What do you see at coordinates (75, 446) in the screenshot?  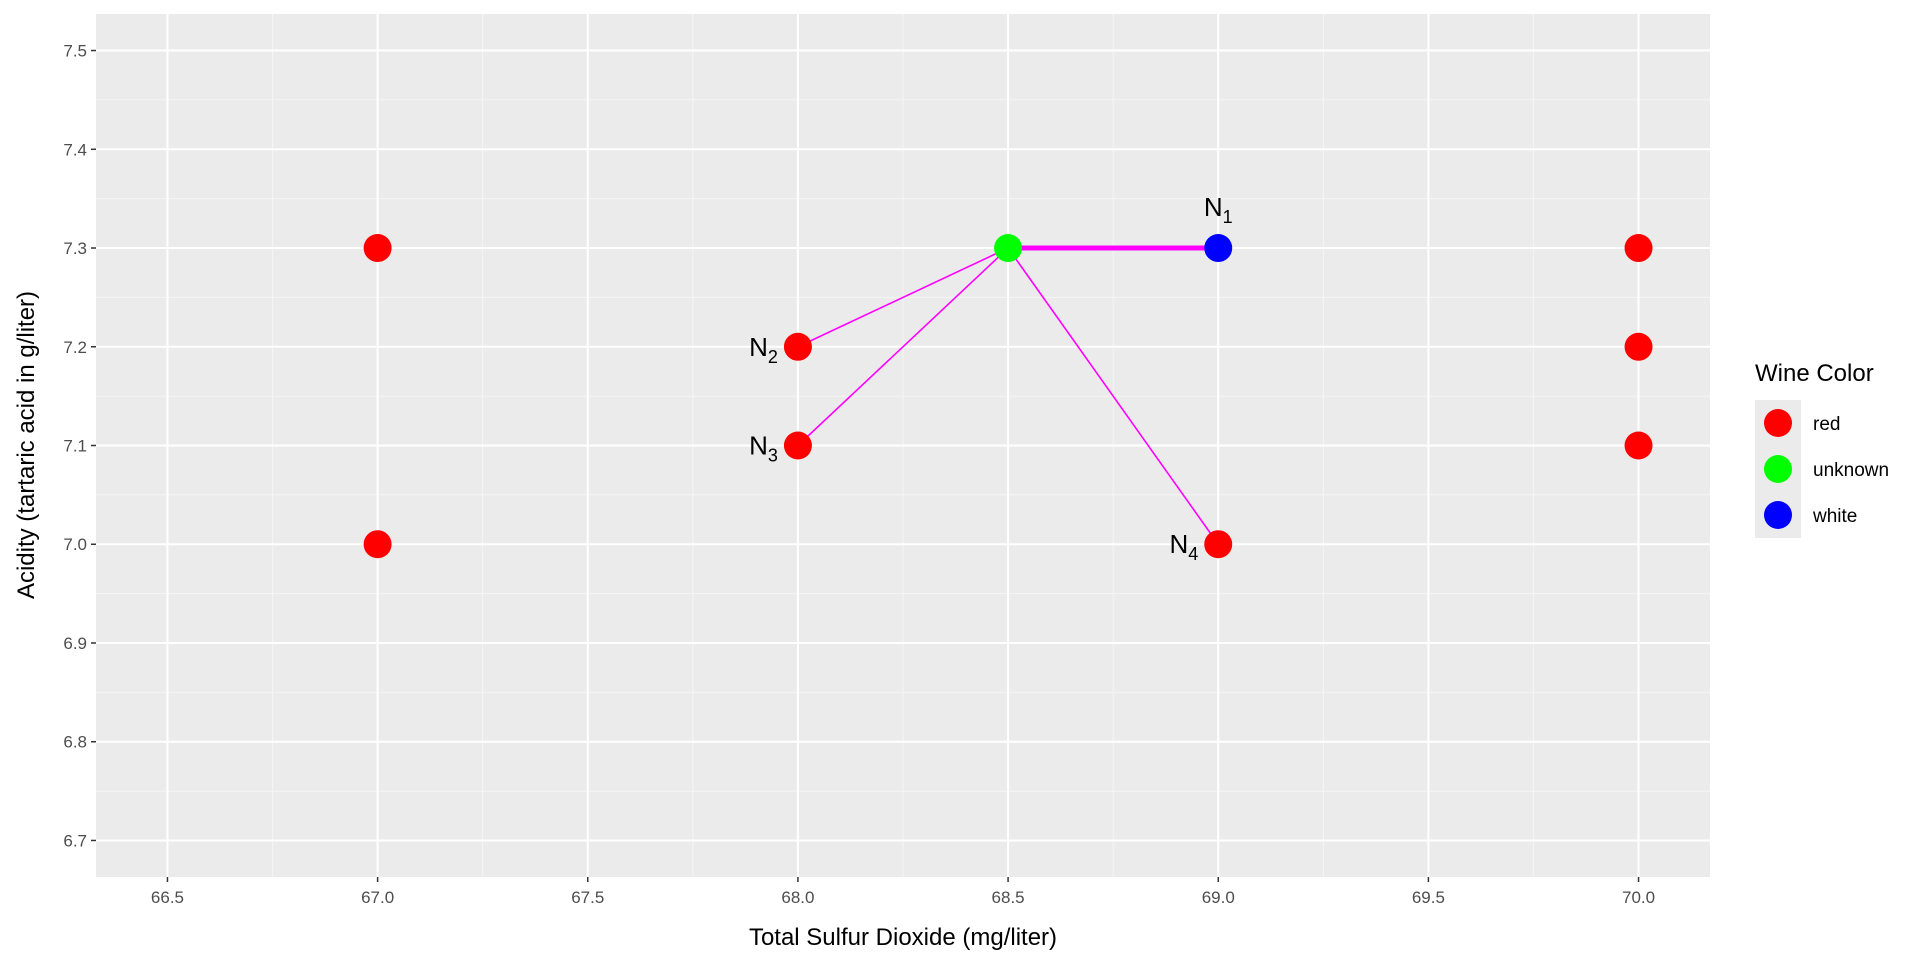 I see `y-tick-label: 7.1` at bounding box center [75, 446].